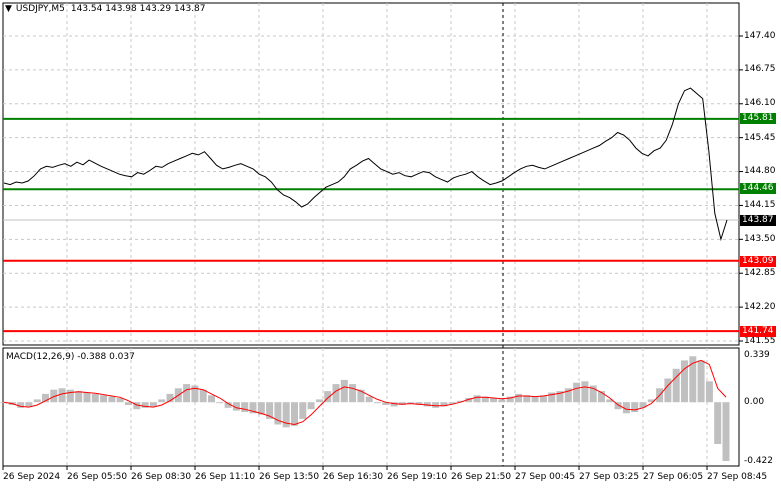 The image size is (781, 489). I want to click on level-tag-support: 143.09, so click(758, 261).